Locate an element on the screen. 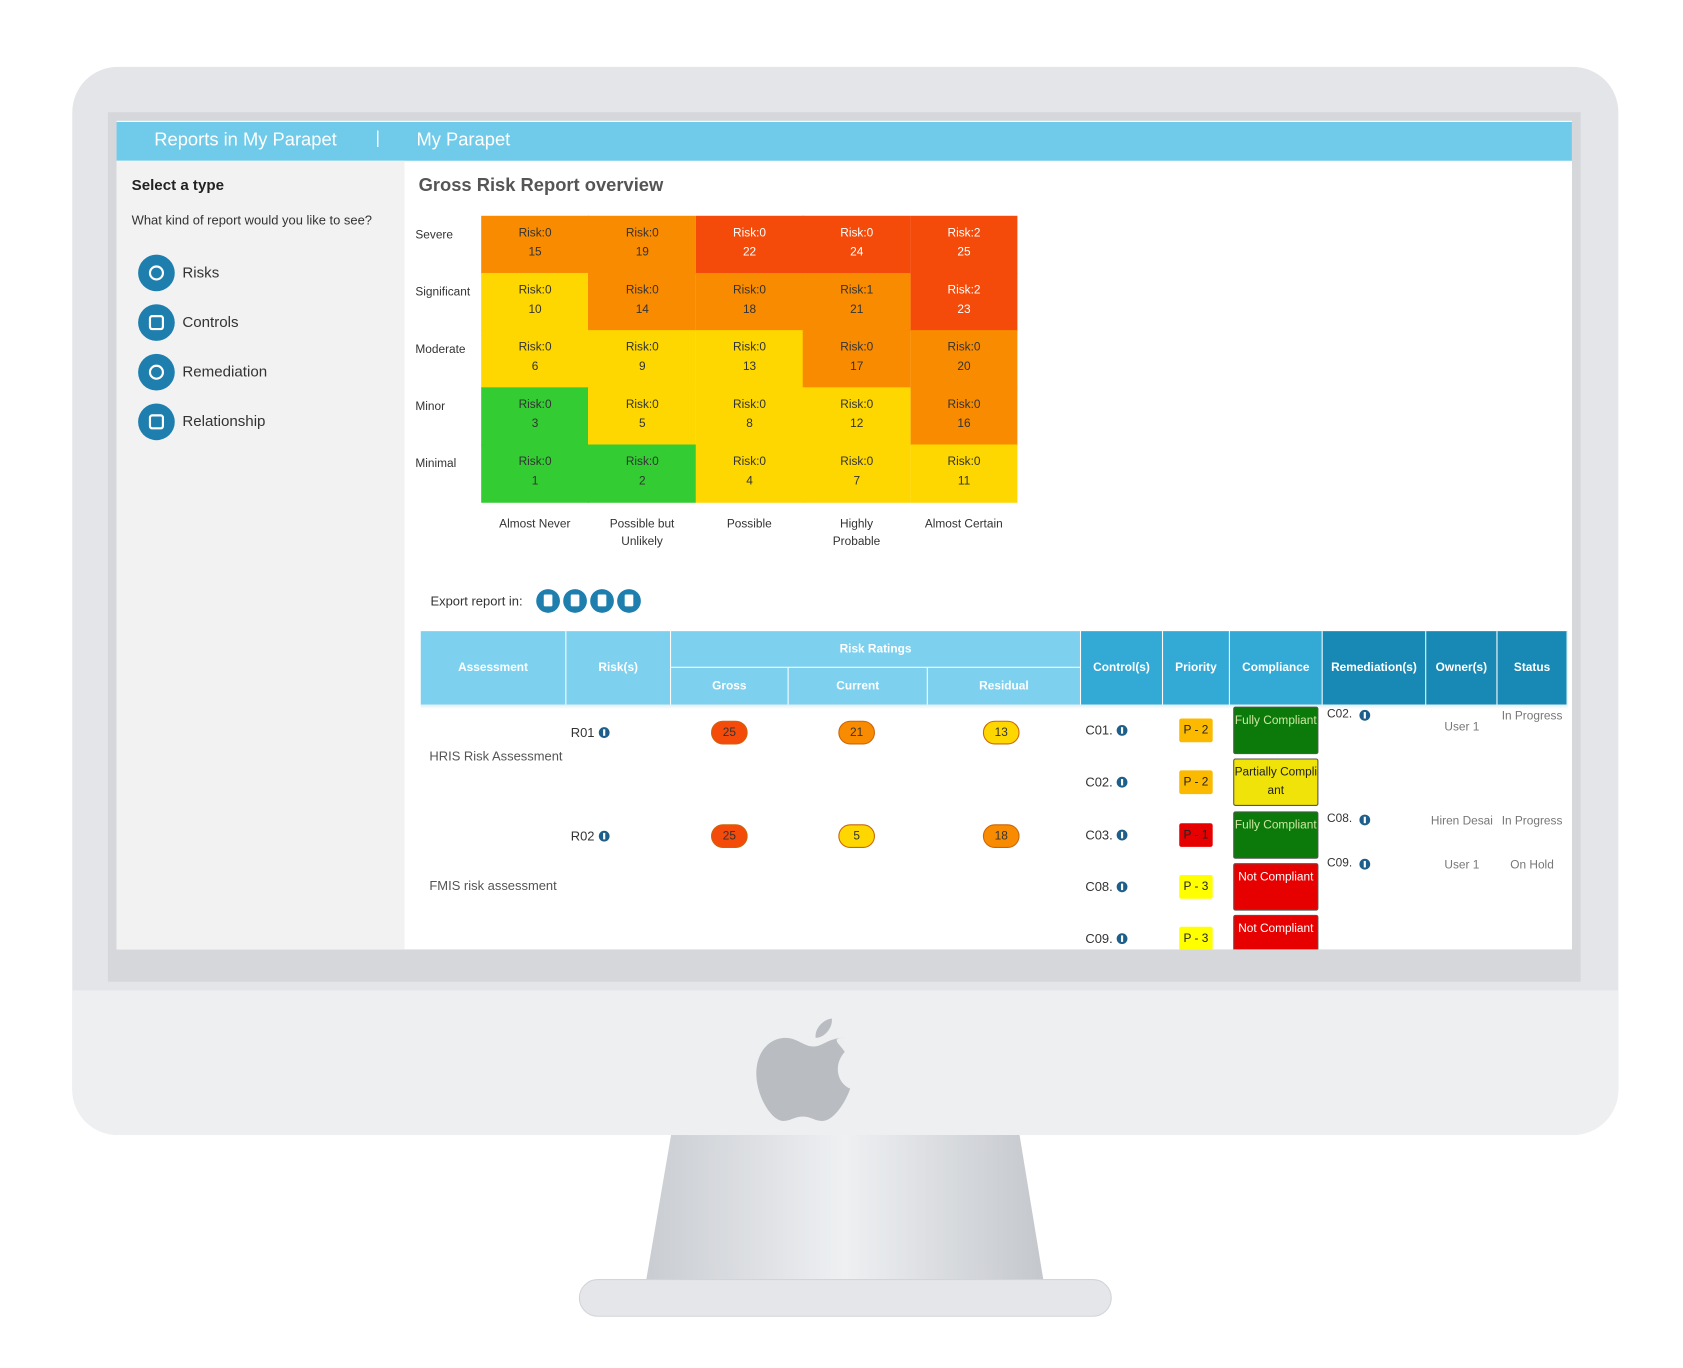 This screenshot has width=1683, height=1368. cell-score: 8 is located at coordinates (749, 424).